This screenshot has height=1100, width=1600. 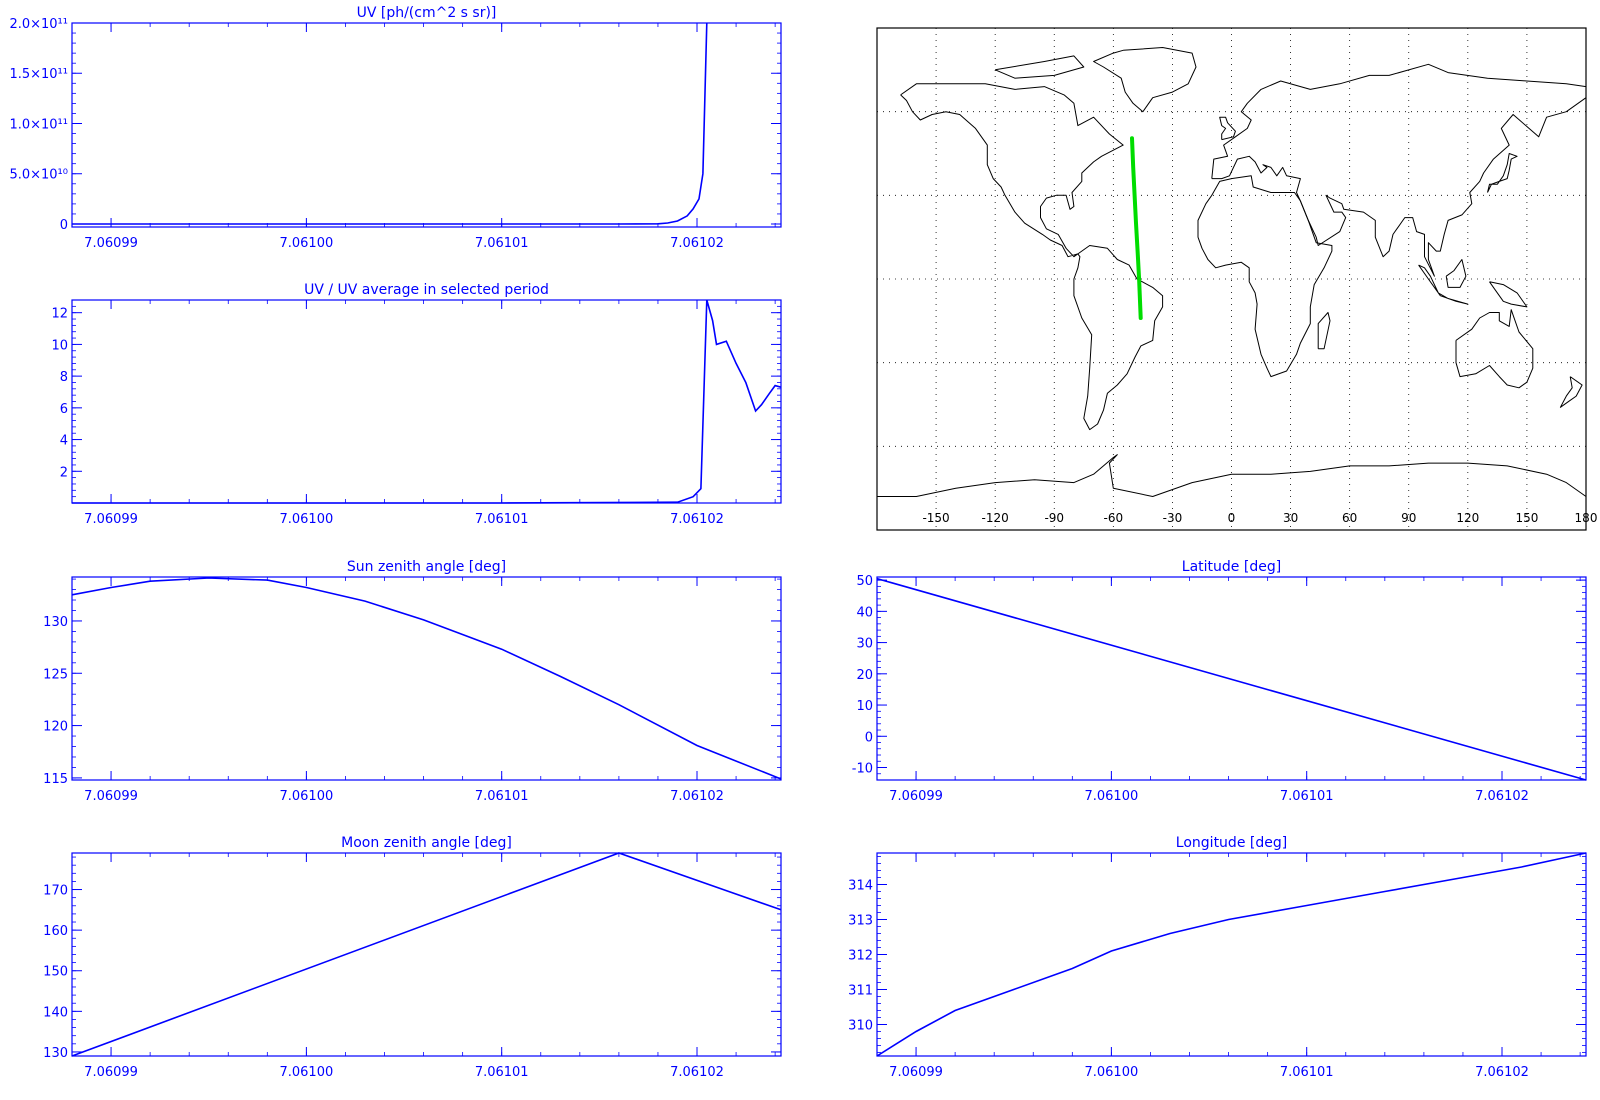 What do you see at coordinates (55, 1012) in the screenshot?
I see `y-tick-label: 140` at bounding box center [55, 1012].